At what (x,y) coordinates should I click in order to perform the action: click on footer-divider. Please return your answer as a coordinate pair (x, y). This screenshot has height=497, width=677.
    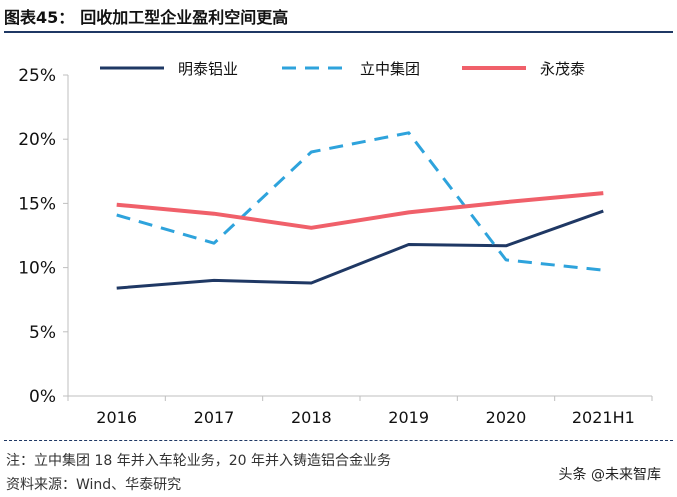
    Looking at the image, I should click on (338, 440).